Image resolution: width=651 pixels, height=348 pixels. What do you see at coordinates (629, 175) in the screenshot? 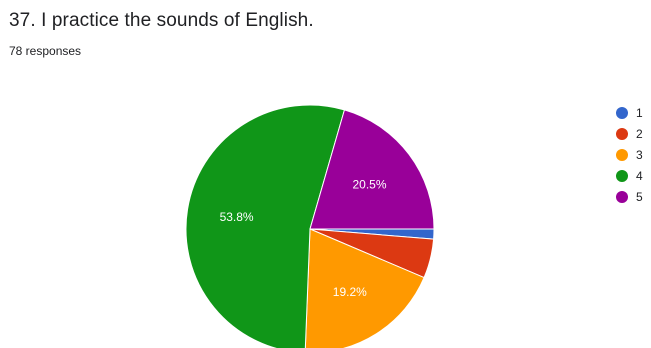
I see `legend-item-4: 4` at bounding box center [629, 175].